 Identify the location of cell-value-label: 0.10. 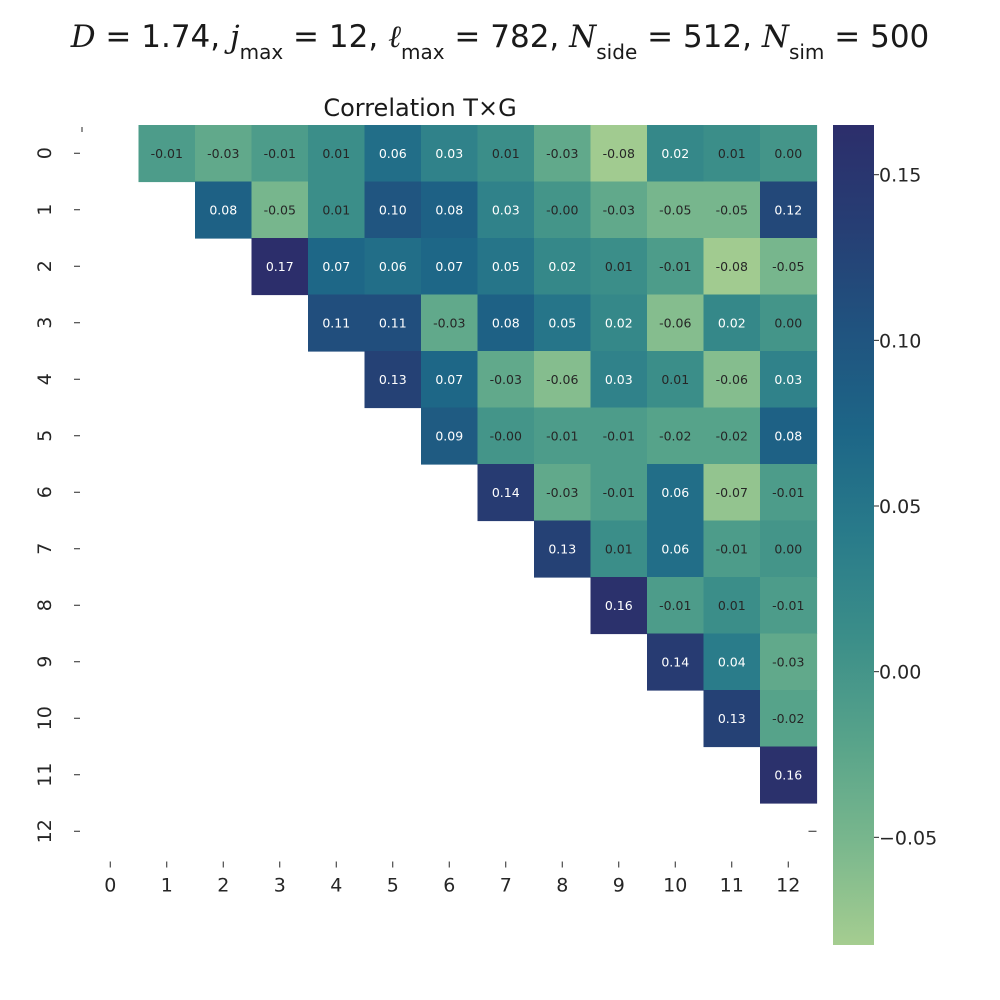
(393, 209).